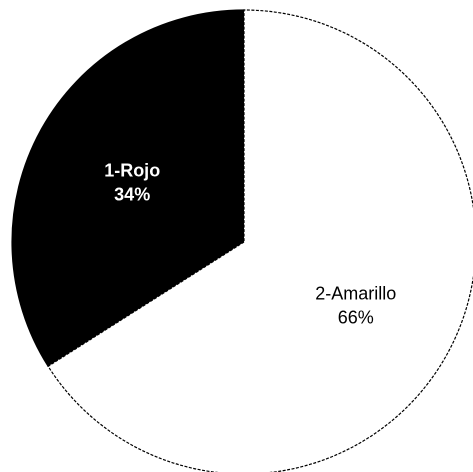 The height and width of the screenshot is (472, 473). I want to click on slice-label-1: 1-Rojo, so click(132, 171).